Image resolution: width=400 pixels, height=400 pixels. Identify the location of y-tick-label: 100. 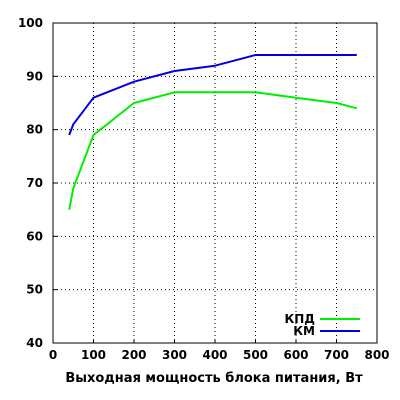
(30, 23).